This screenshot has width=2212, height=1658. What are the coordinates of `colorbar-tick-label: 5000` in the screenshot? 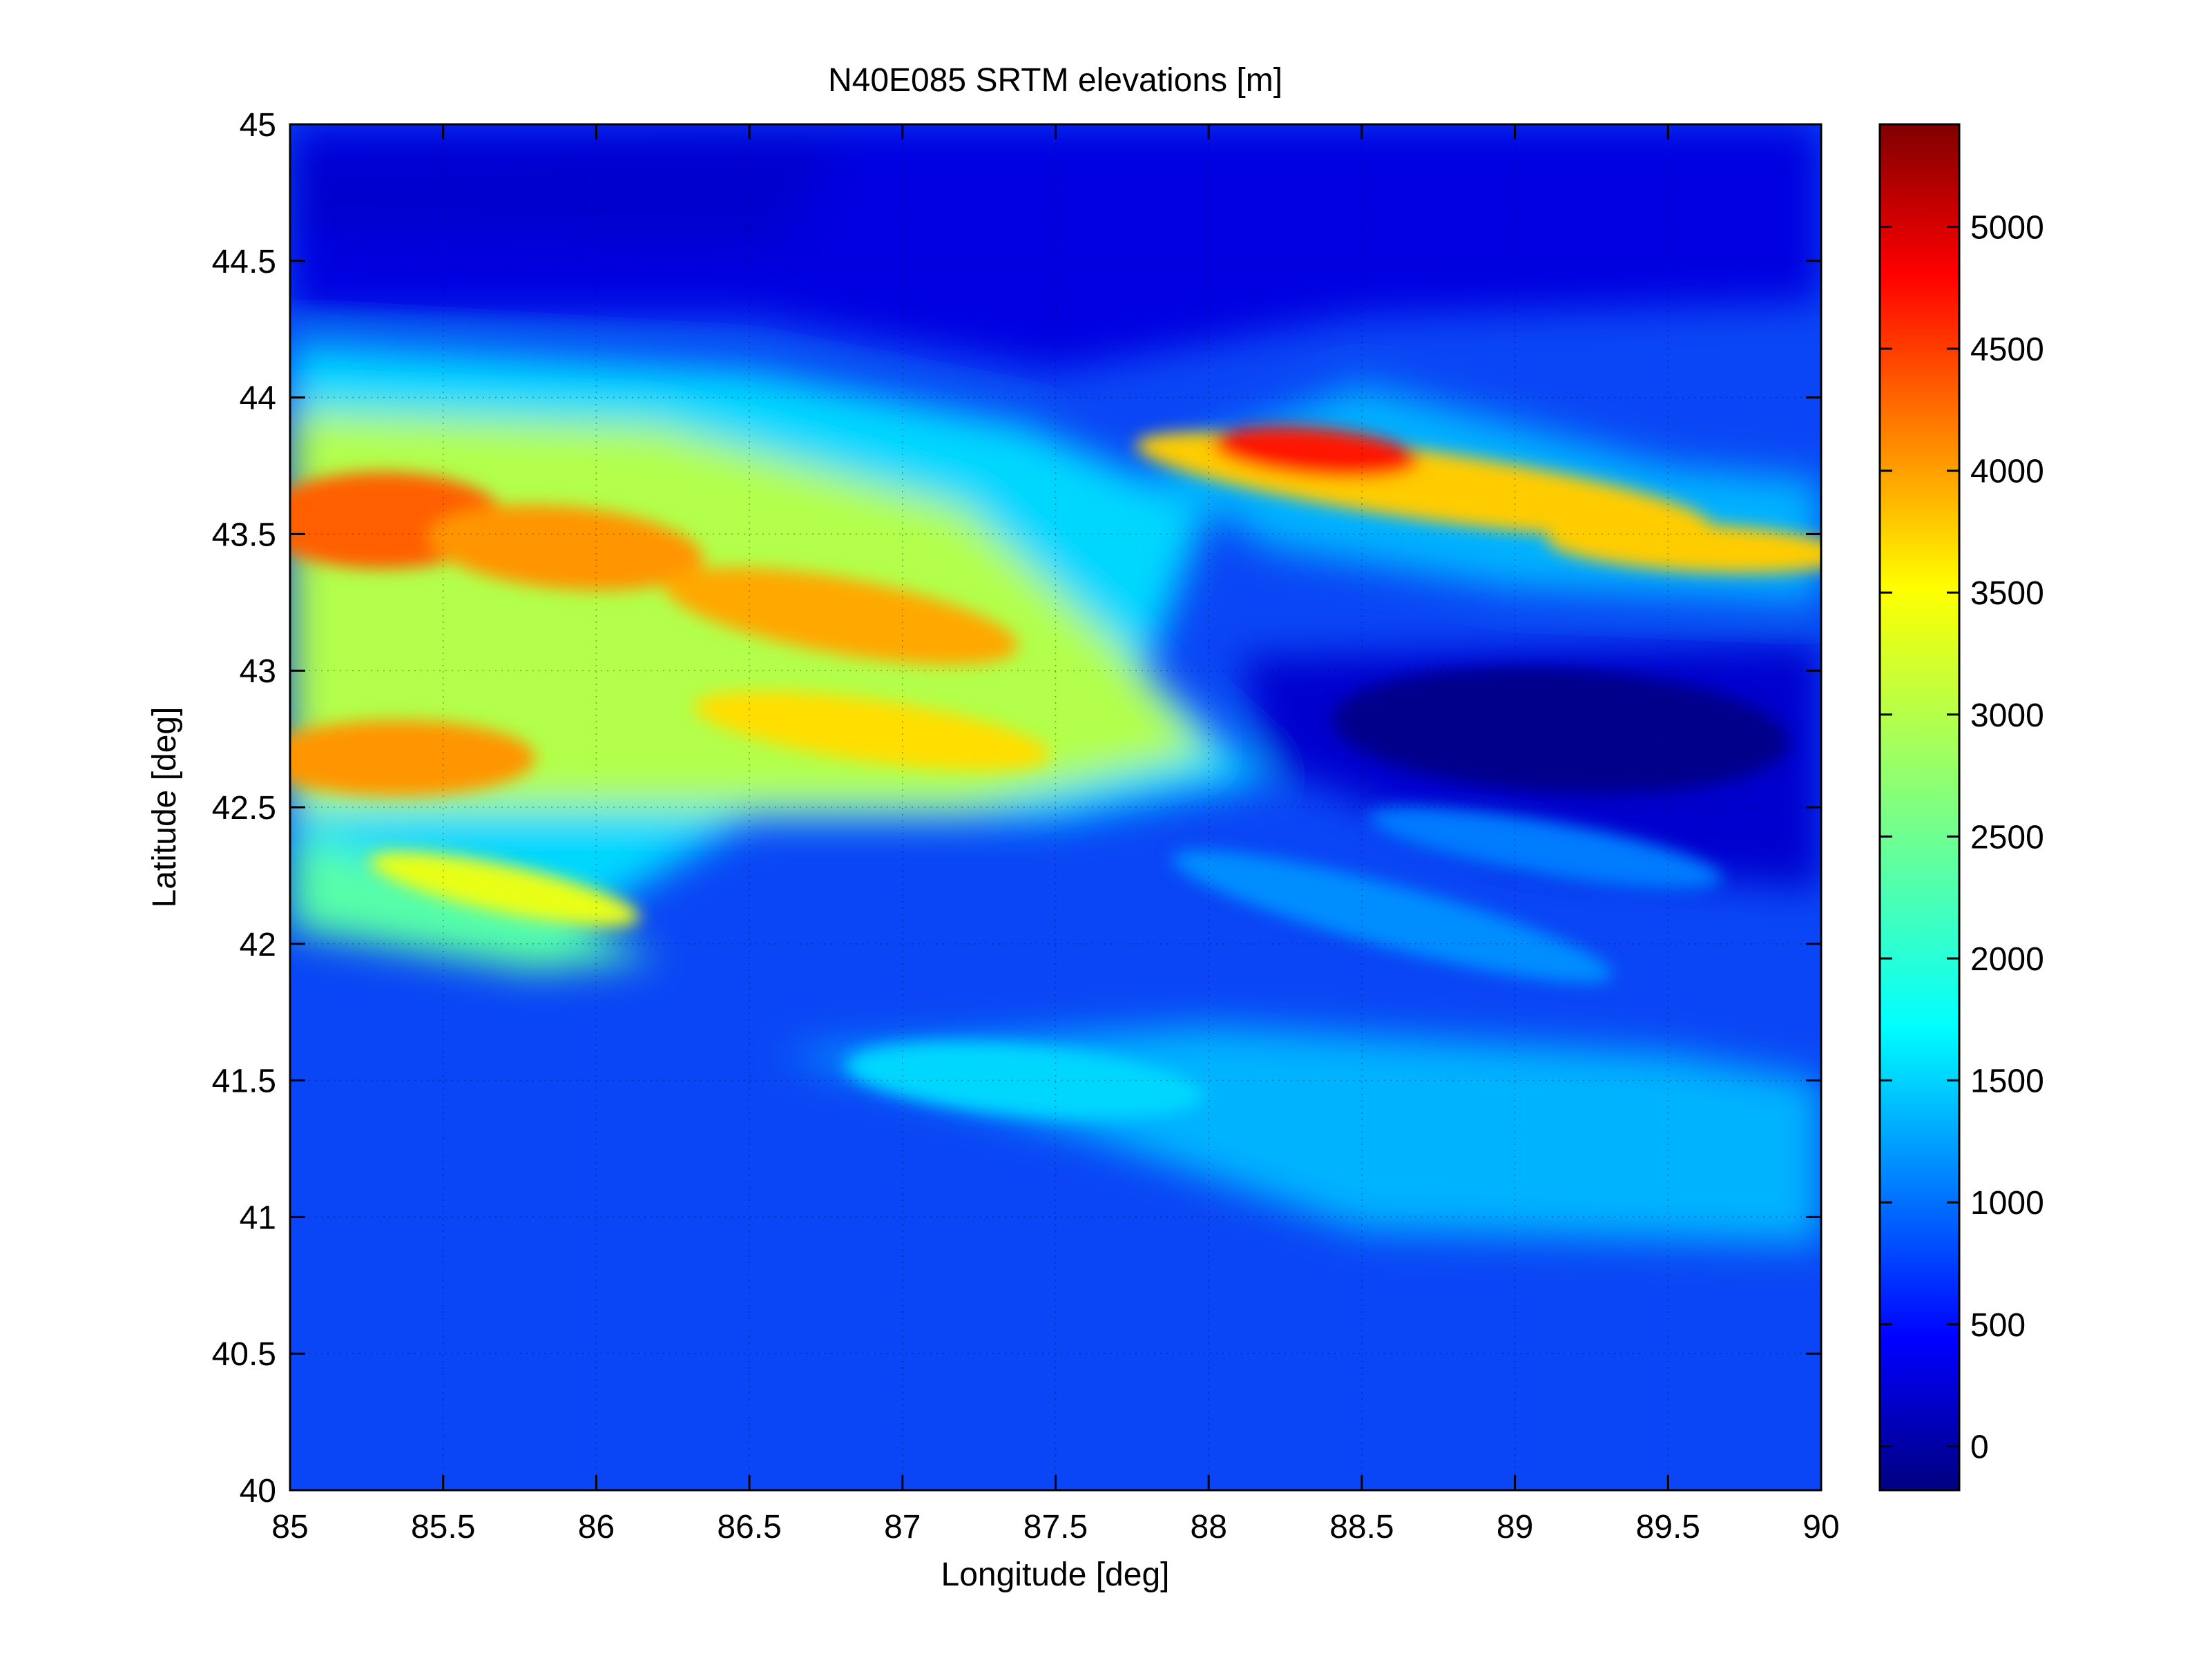 It's located at (2007, 227).